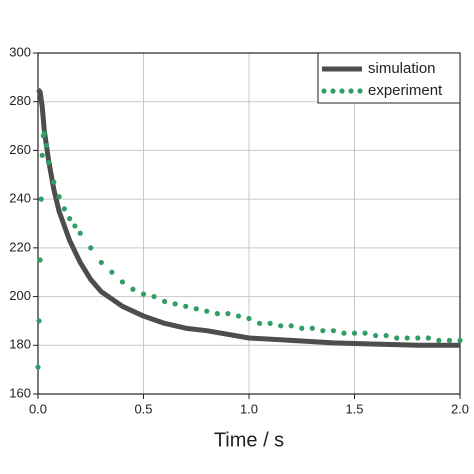 This screenshot has width=474, height=474. What do you see at coordinates (460, 408) in the screenshot?
I see `x-tick-label: 2.0` at bounding box center [460, 408].